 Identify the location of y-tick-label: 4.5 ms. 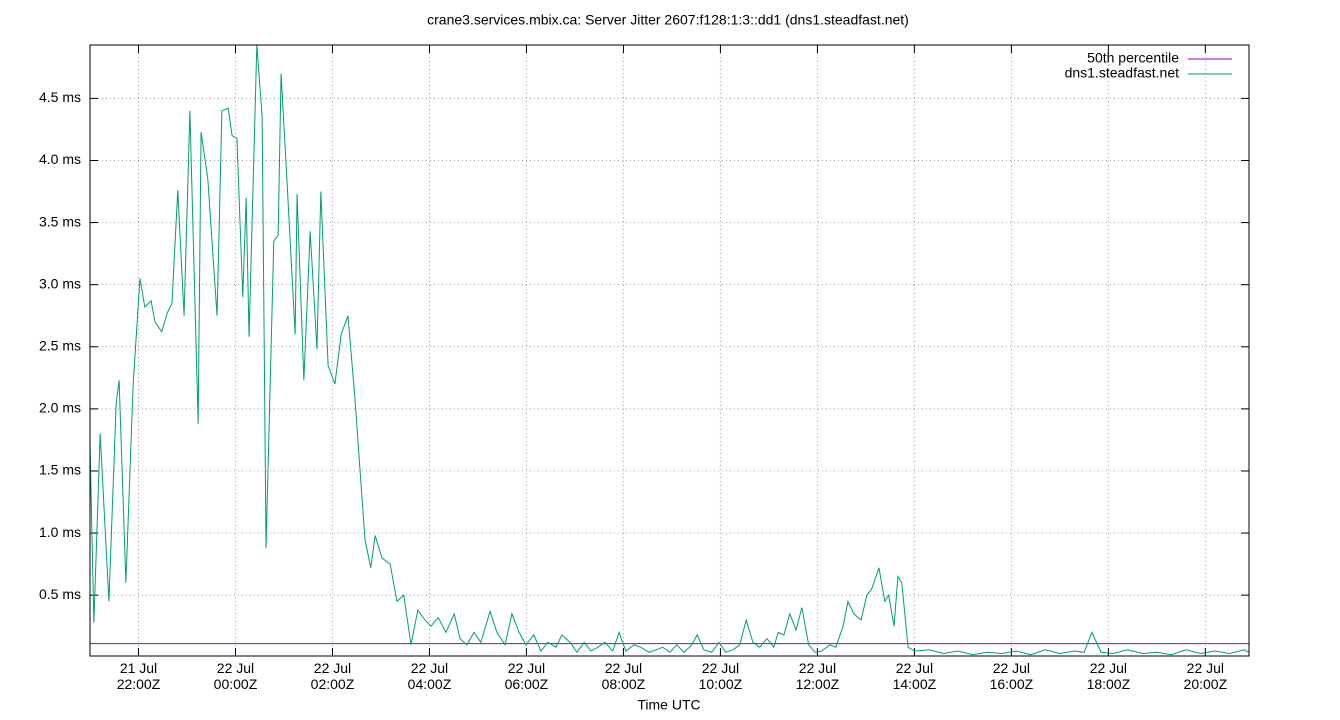
(60, 97).